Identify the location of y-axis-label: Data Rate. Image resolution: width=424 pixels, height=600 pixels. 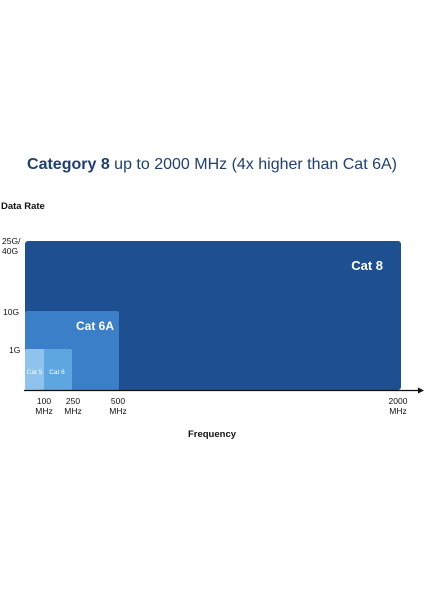
(23, 206).